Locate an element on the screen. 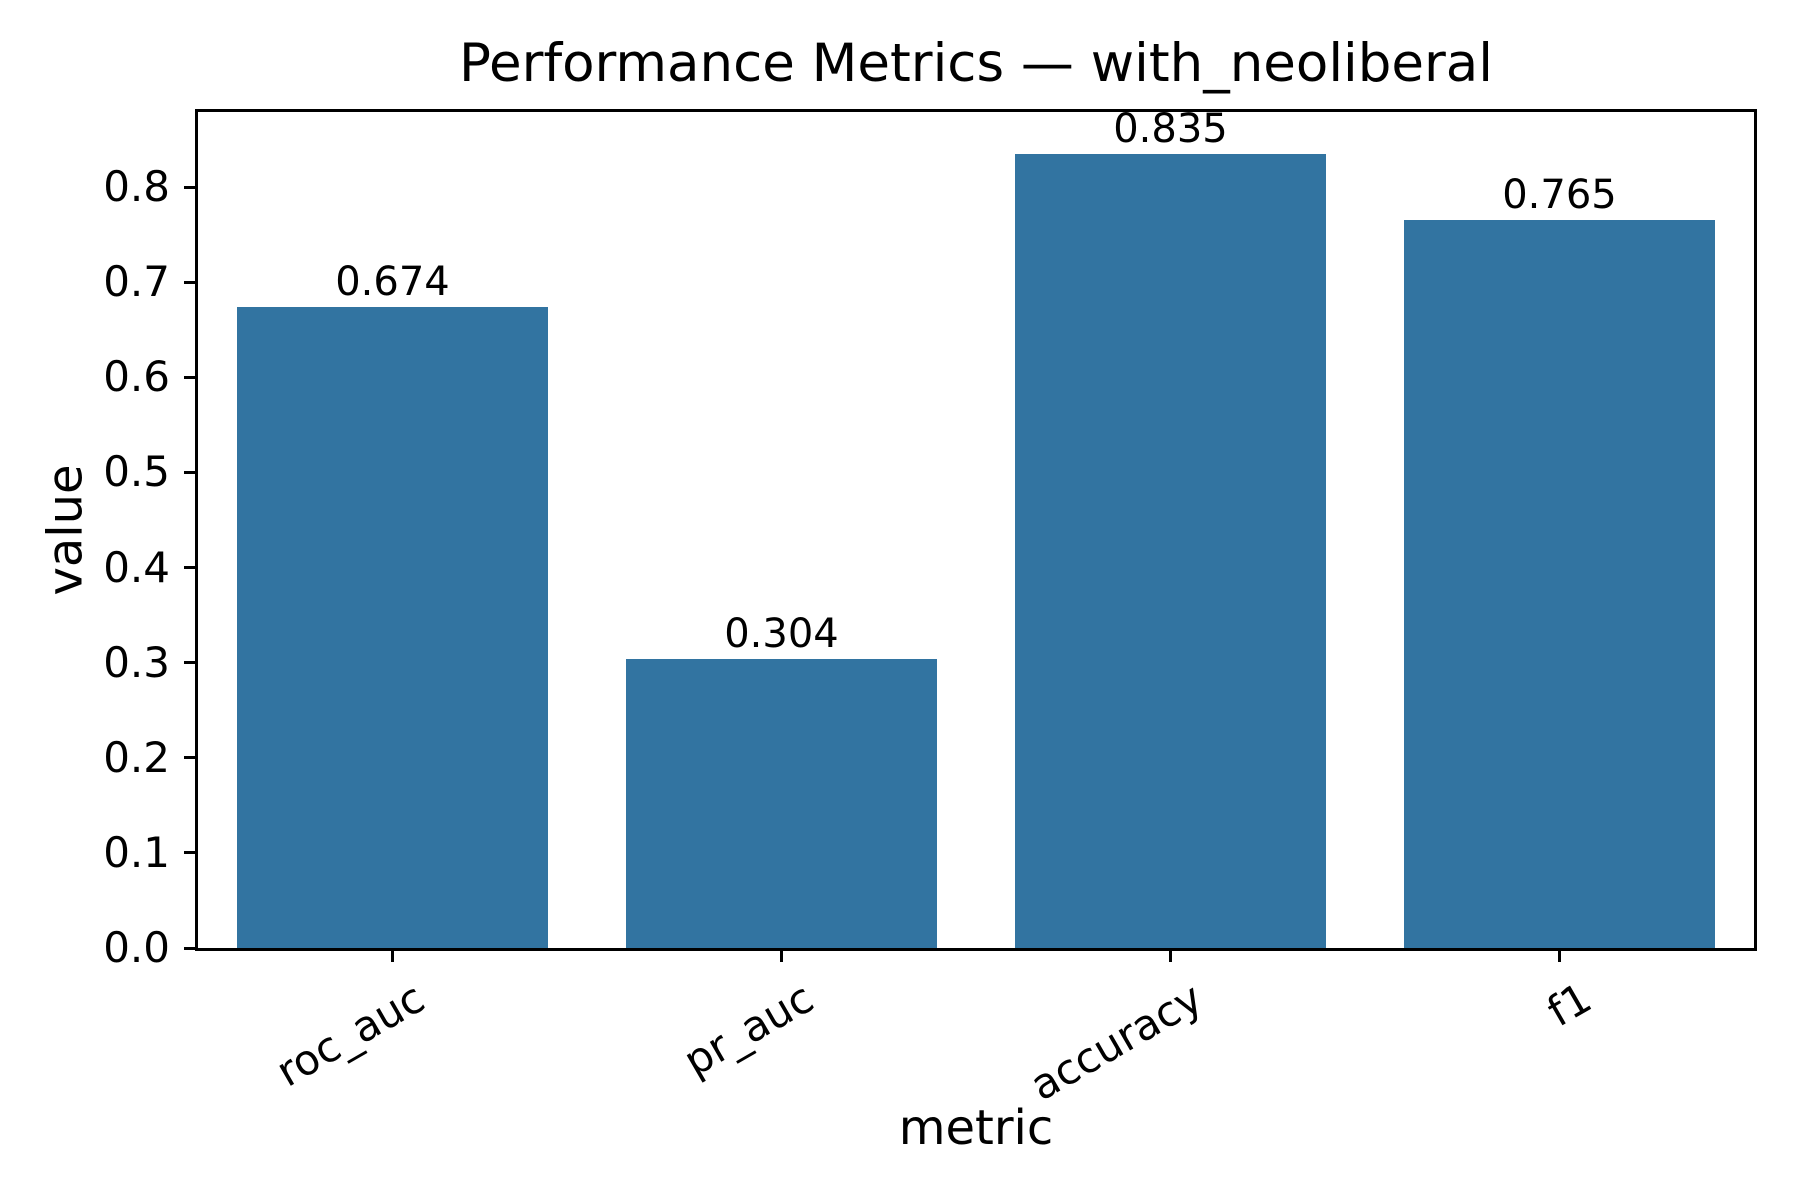 The width and height of the screenshot is (1800, 1200). x-axis-label: metric is located at coordinates (976, 1128).